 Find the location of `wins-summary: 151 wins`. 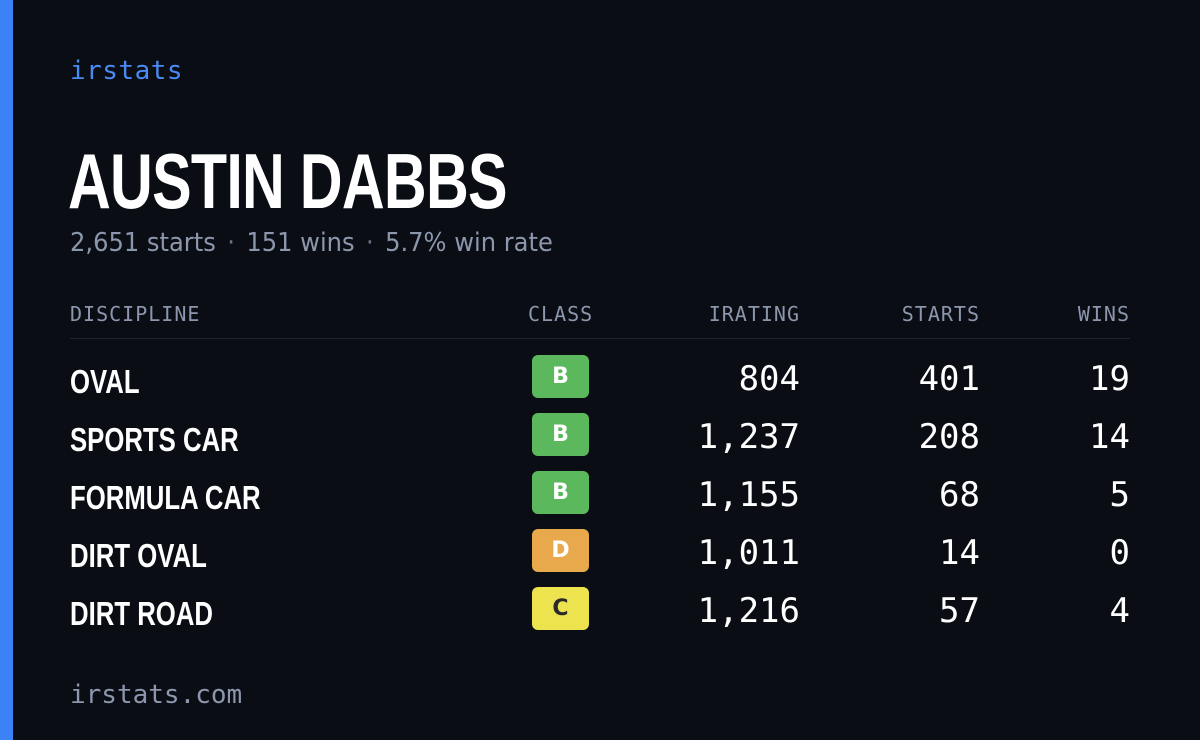

wins-summary: 151 wins is located at coordinates (300, 243).